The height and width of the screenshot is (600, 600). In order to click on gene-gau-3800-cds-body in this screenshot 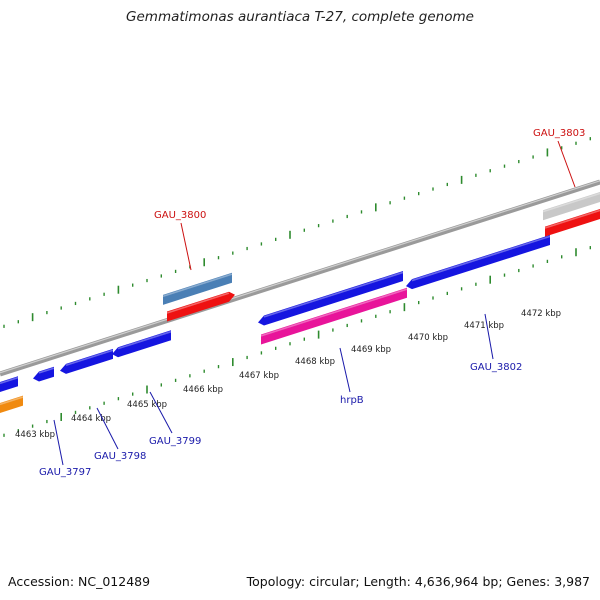, I will do `click(201, 306)`.